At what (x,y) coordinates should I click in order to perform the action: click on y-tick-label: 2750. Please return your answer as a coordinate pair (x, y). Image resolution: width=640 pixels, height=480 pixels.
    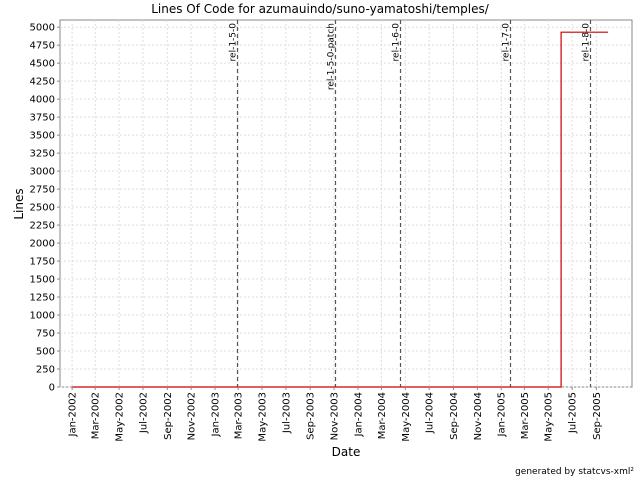
    Looking at the image, I should click on (42, 190).